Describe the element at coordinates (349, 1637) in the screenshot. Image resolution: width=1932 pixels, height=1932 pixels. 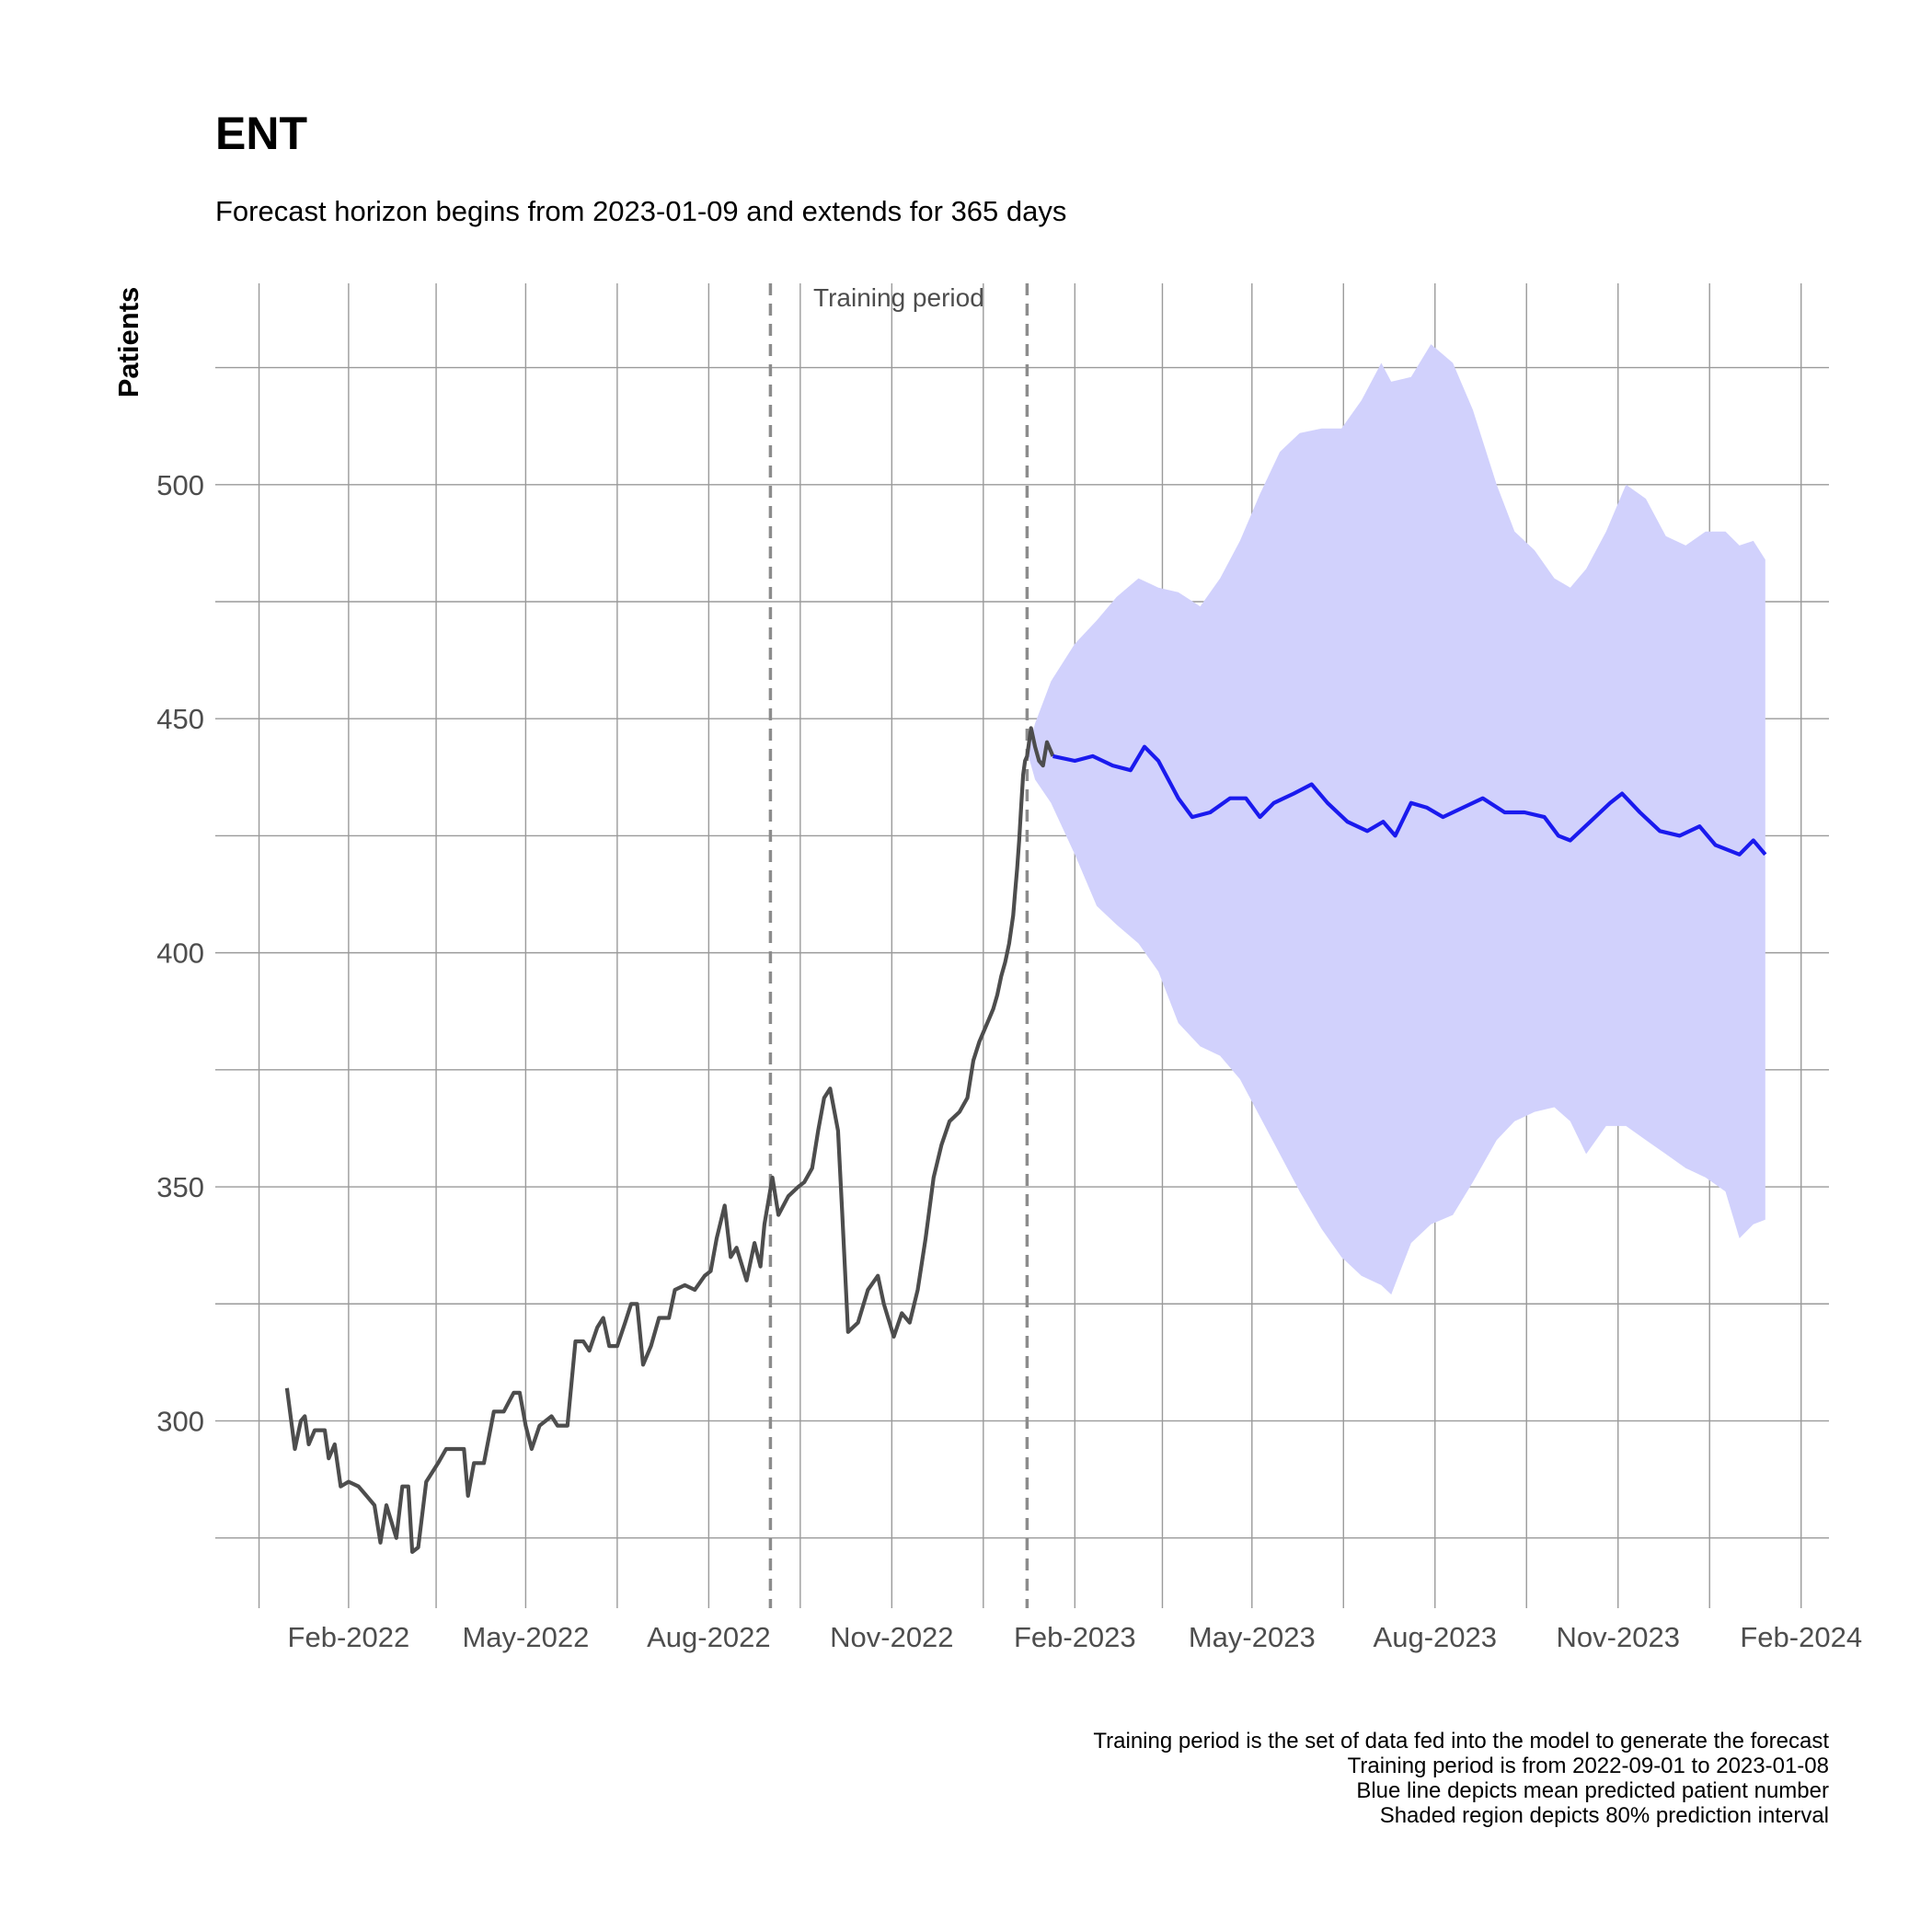
I see `x-tick-label: Feb-2022` at that location.